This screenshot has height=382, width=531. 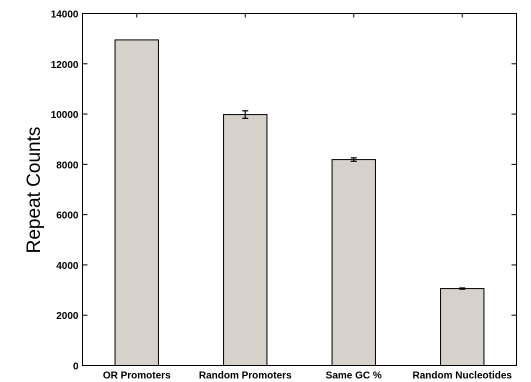 I want to click on y-tick-label: 0, so click(x=76, y=367).